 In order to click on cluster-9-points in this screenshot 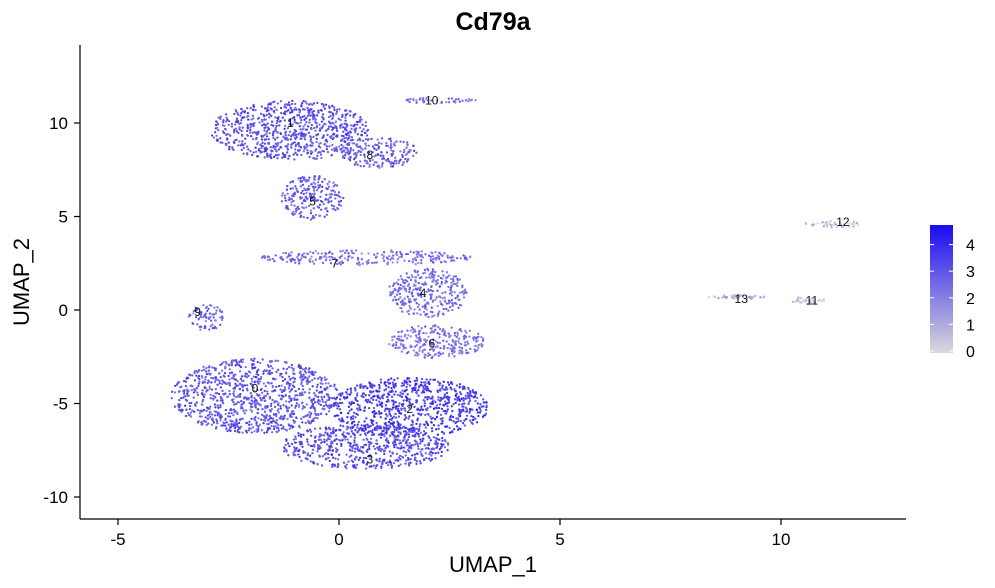, I will do `click(205, 317)`.